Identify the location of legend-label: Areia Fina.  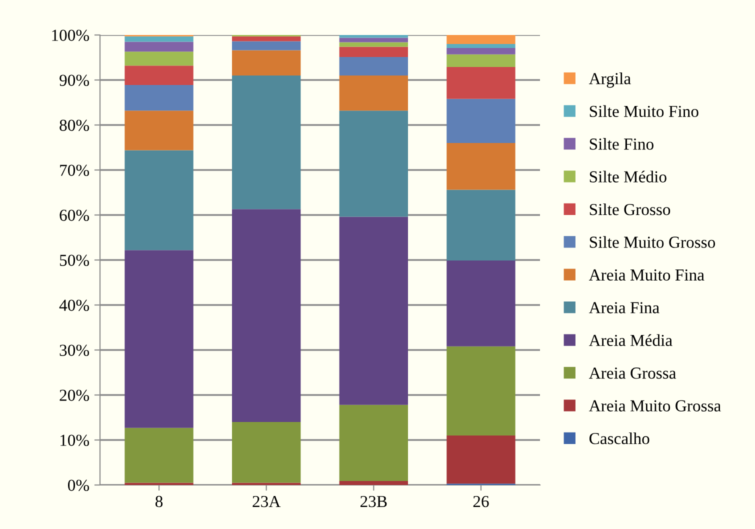
(624, 308).